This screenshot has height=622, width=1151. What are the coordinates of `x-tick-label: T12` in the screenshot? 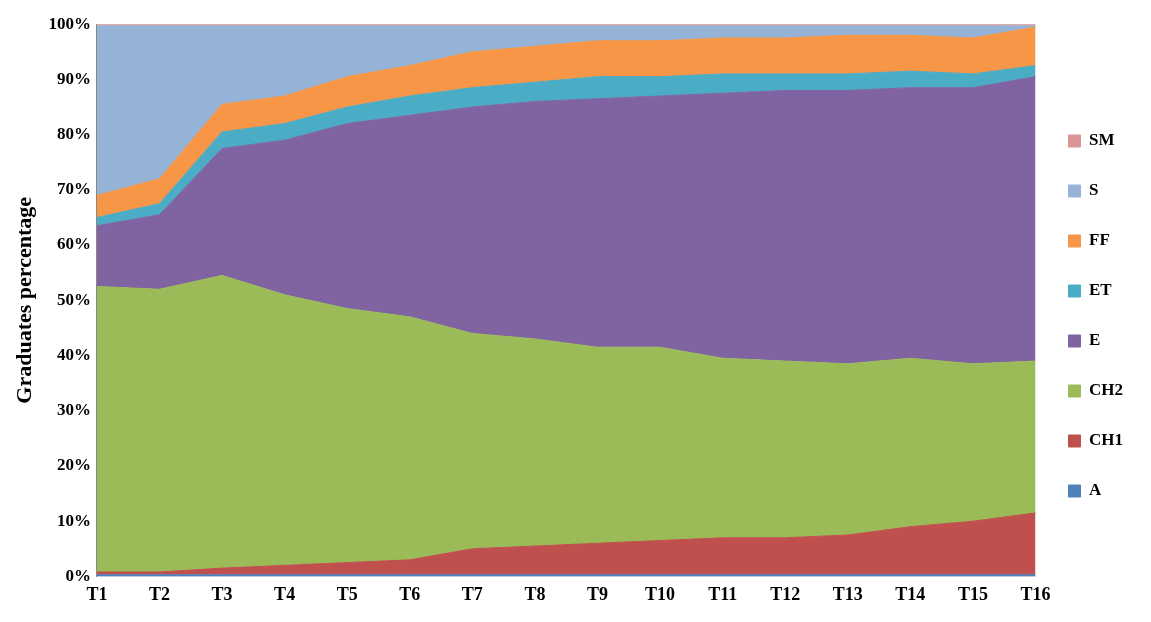 It's located at (785, 593).